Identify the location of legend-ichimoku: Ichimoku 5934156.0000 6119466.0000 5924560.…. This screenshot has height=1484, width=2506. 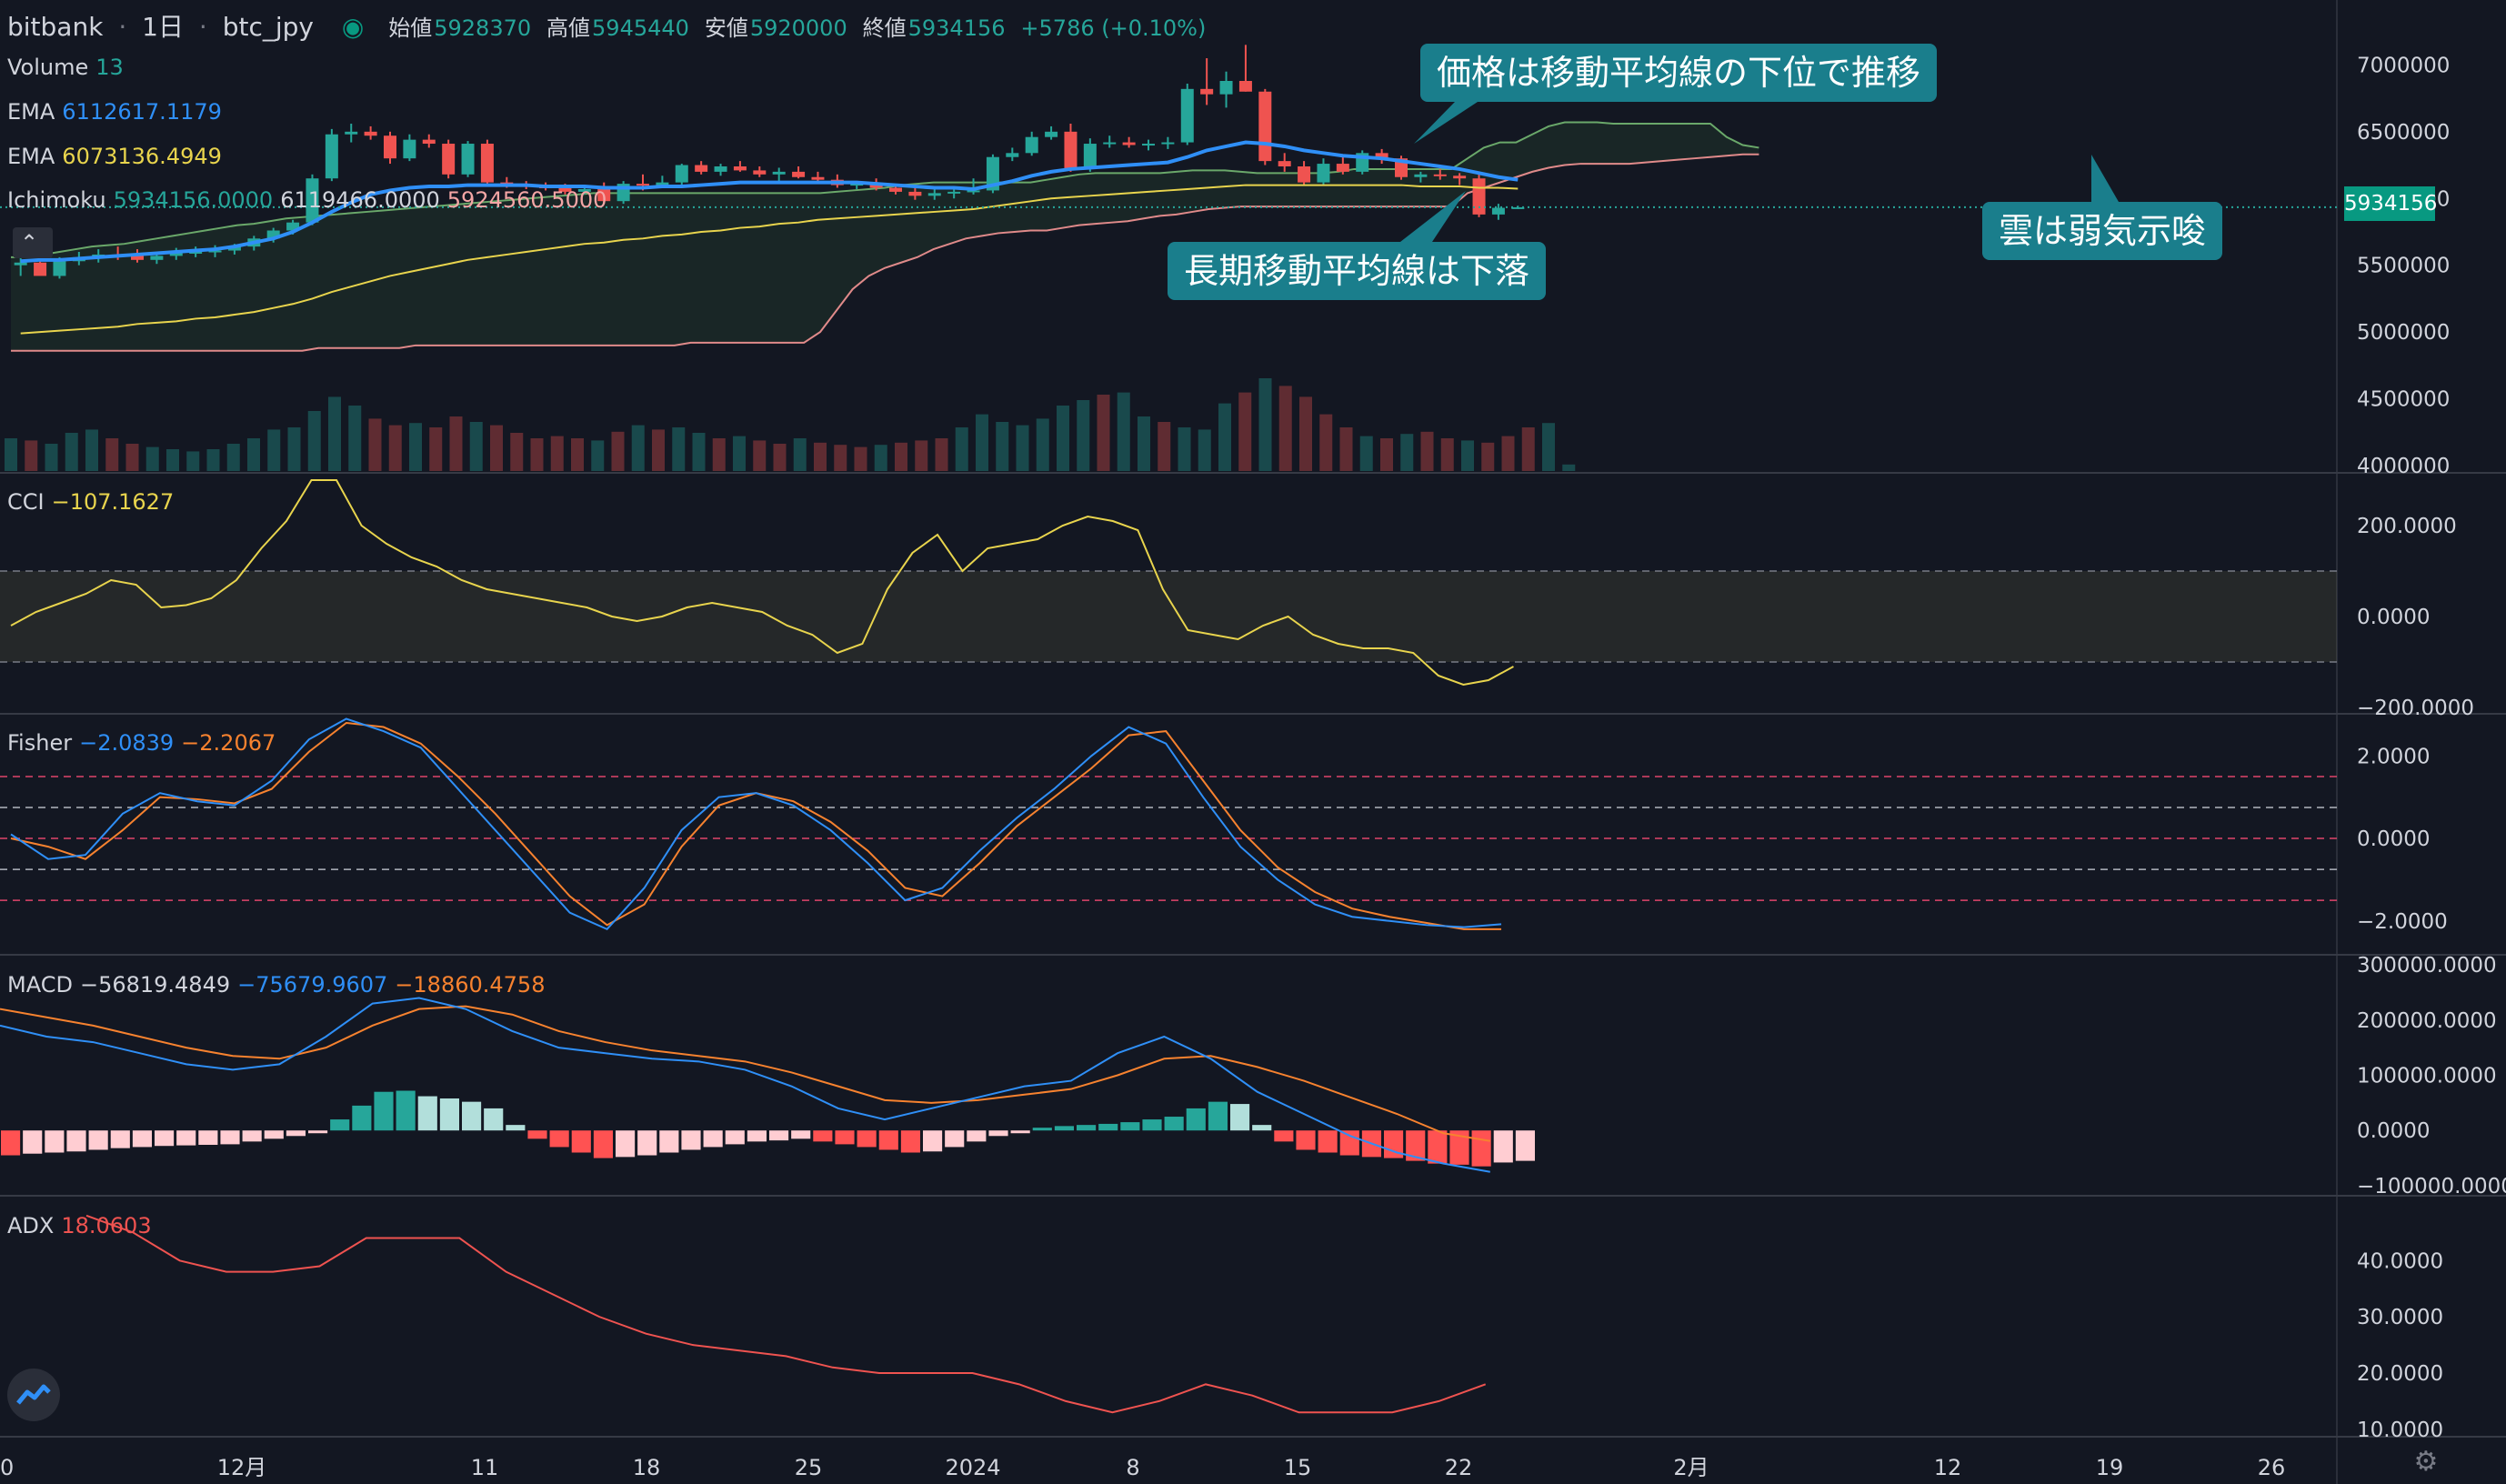
(311, 200).